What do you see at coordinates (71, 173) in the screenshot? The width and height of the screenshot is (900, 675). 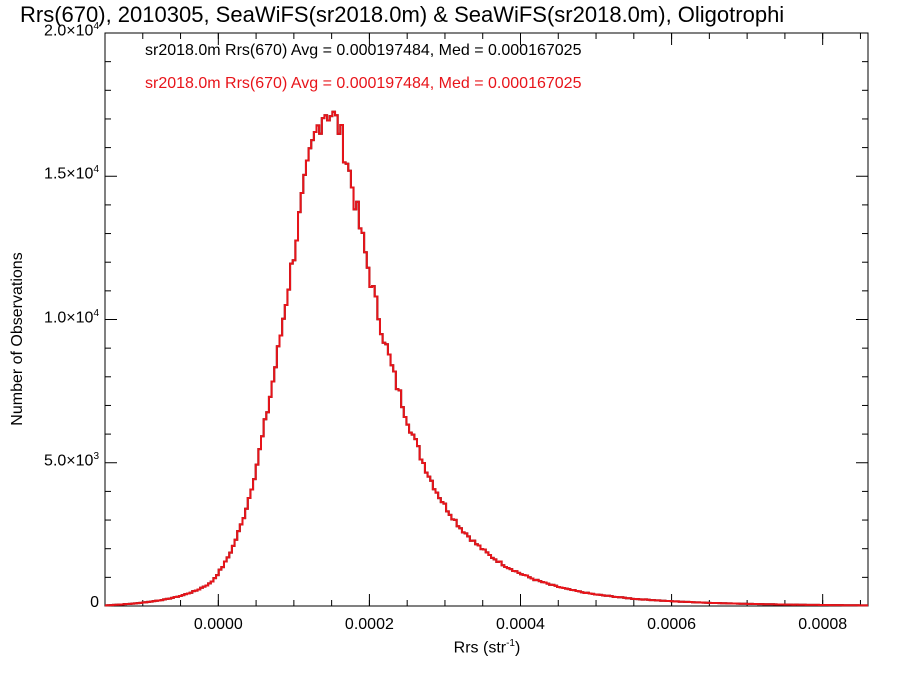 I see `y-tick-label: 1.5×10⁴` at bounding box center [71, 173].